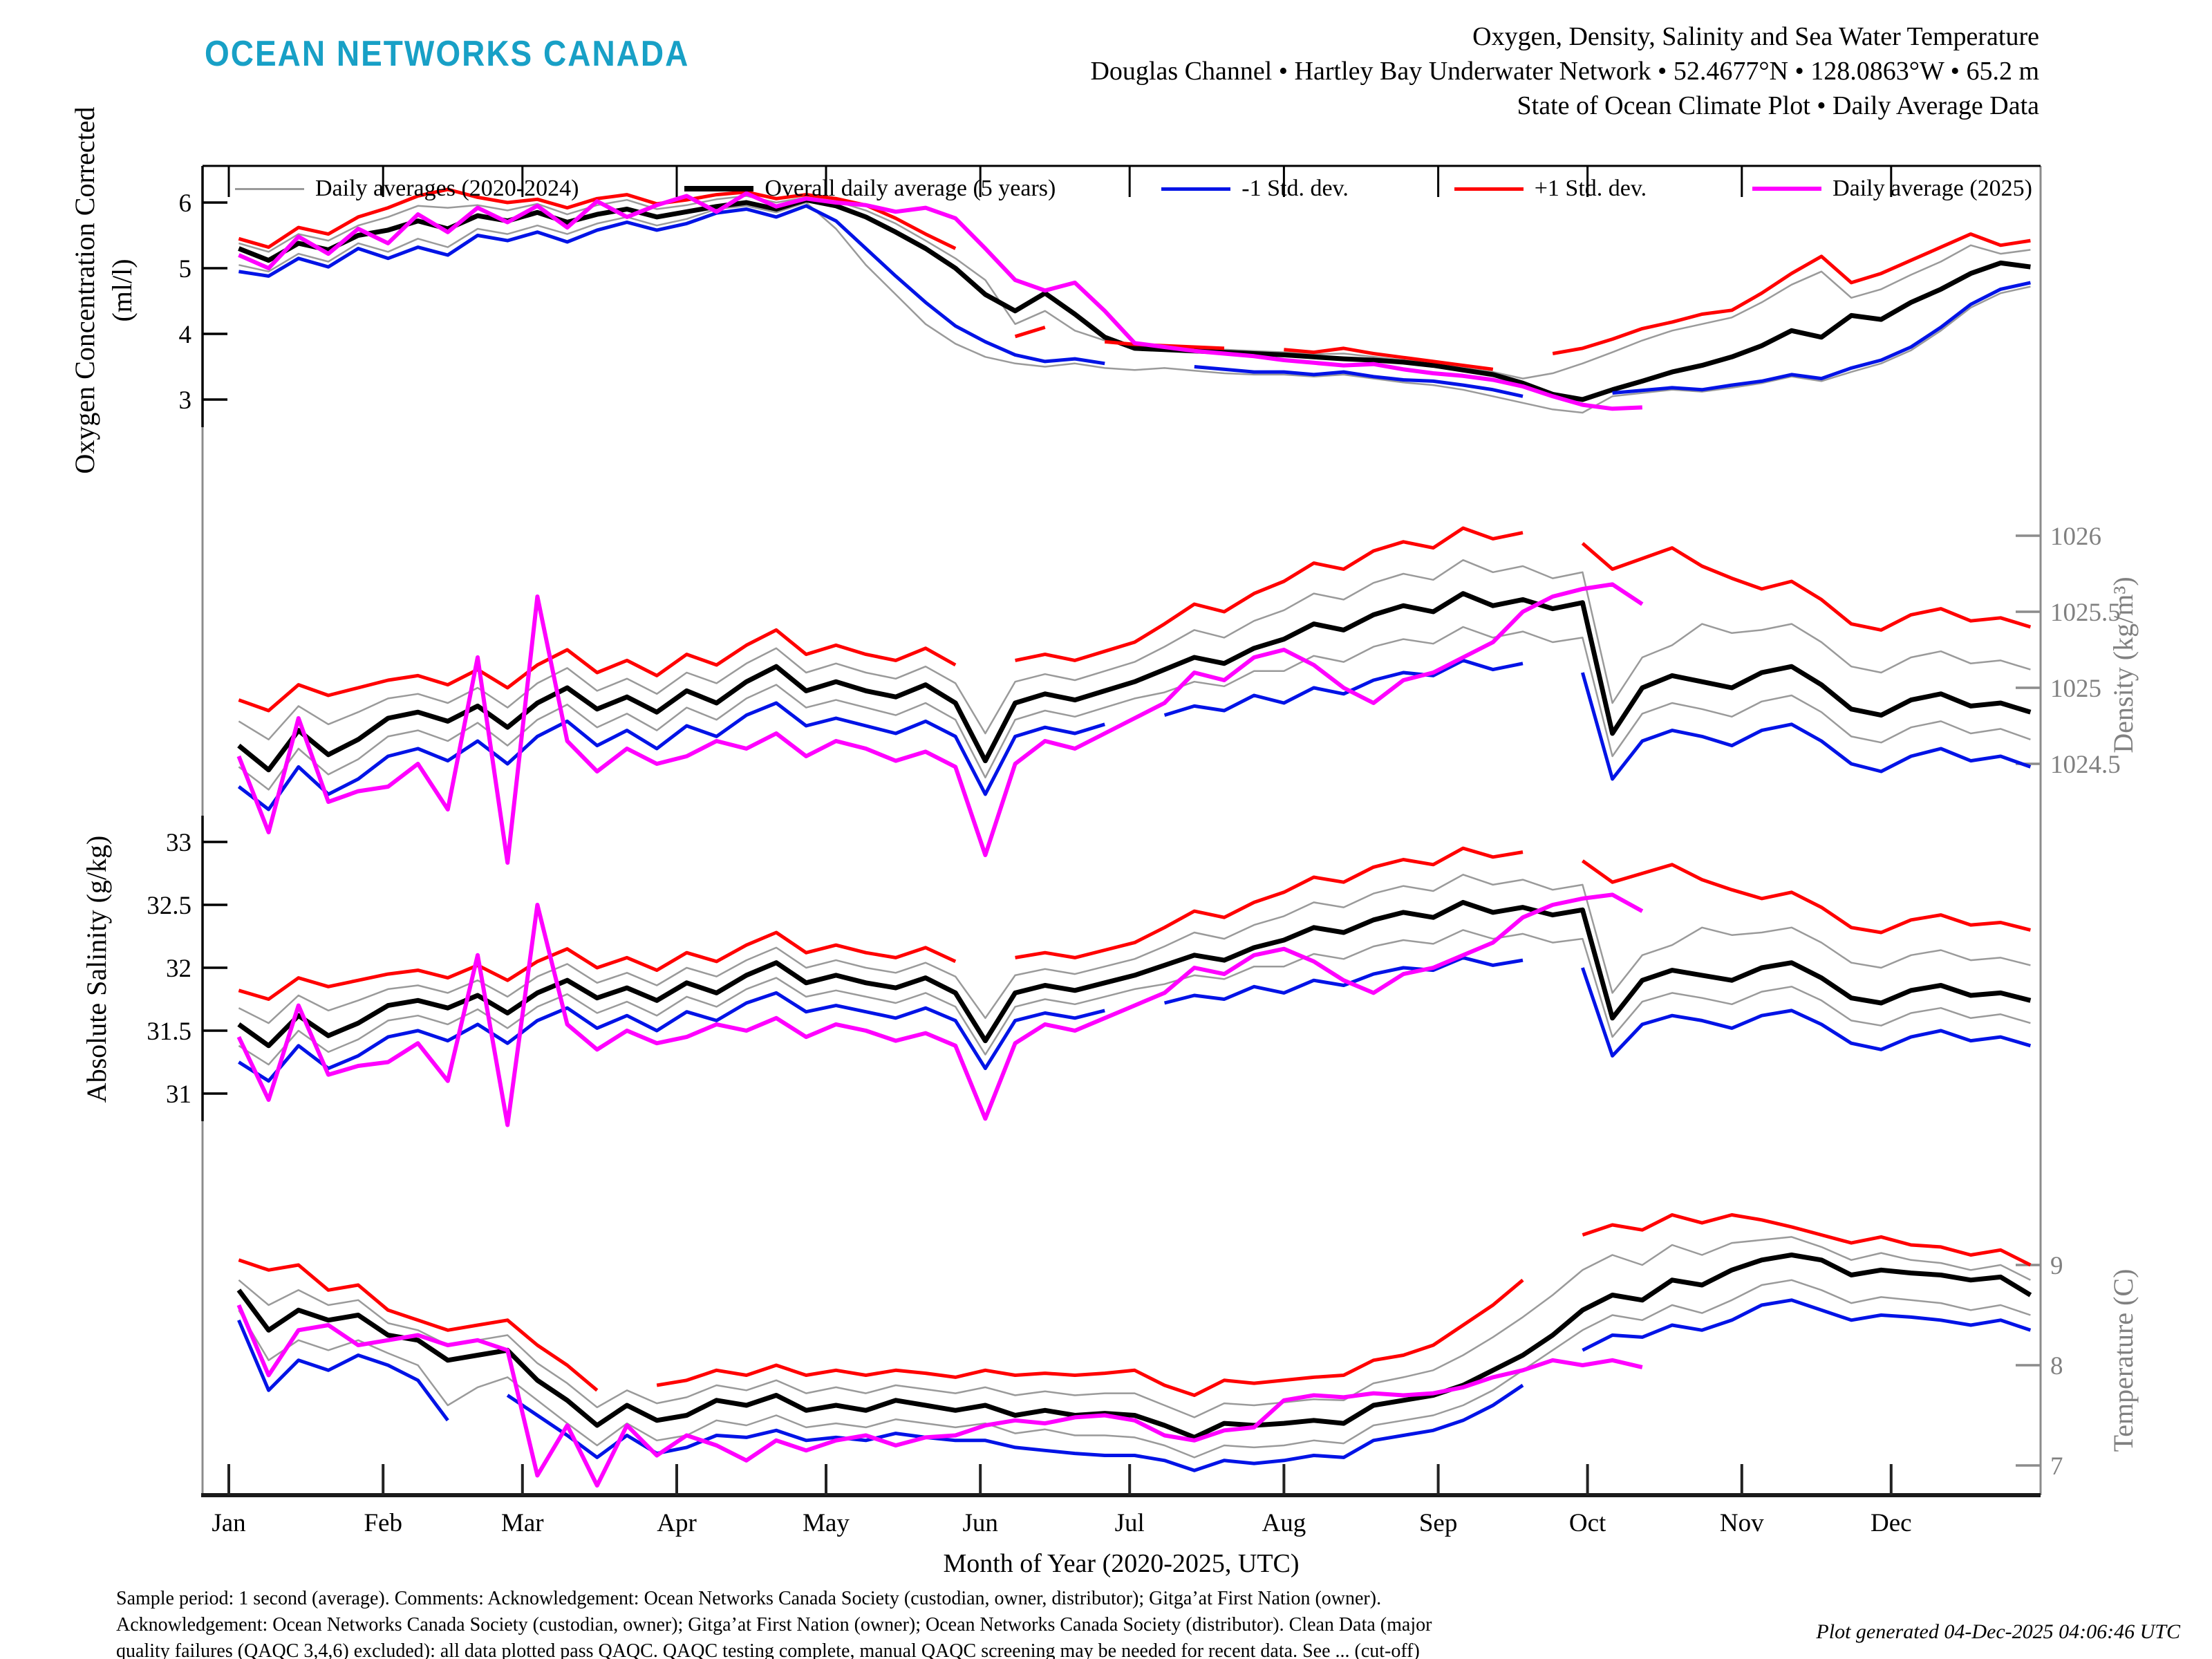 The height and width of the screenshot is (1659, 2212). I want to click on month-label-Apr: Apr, so click(677, 1523).